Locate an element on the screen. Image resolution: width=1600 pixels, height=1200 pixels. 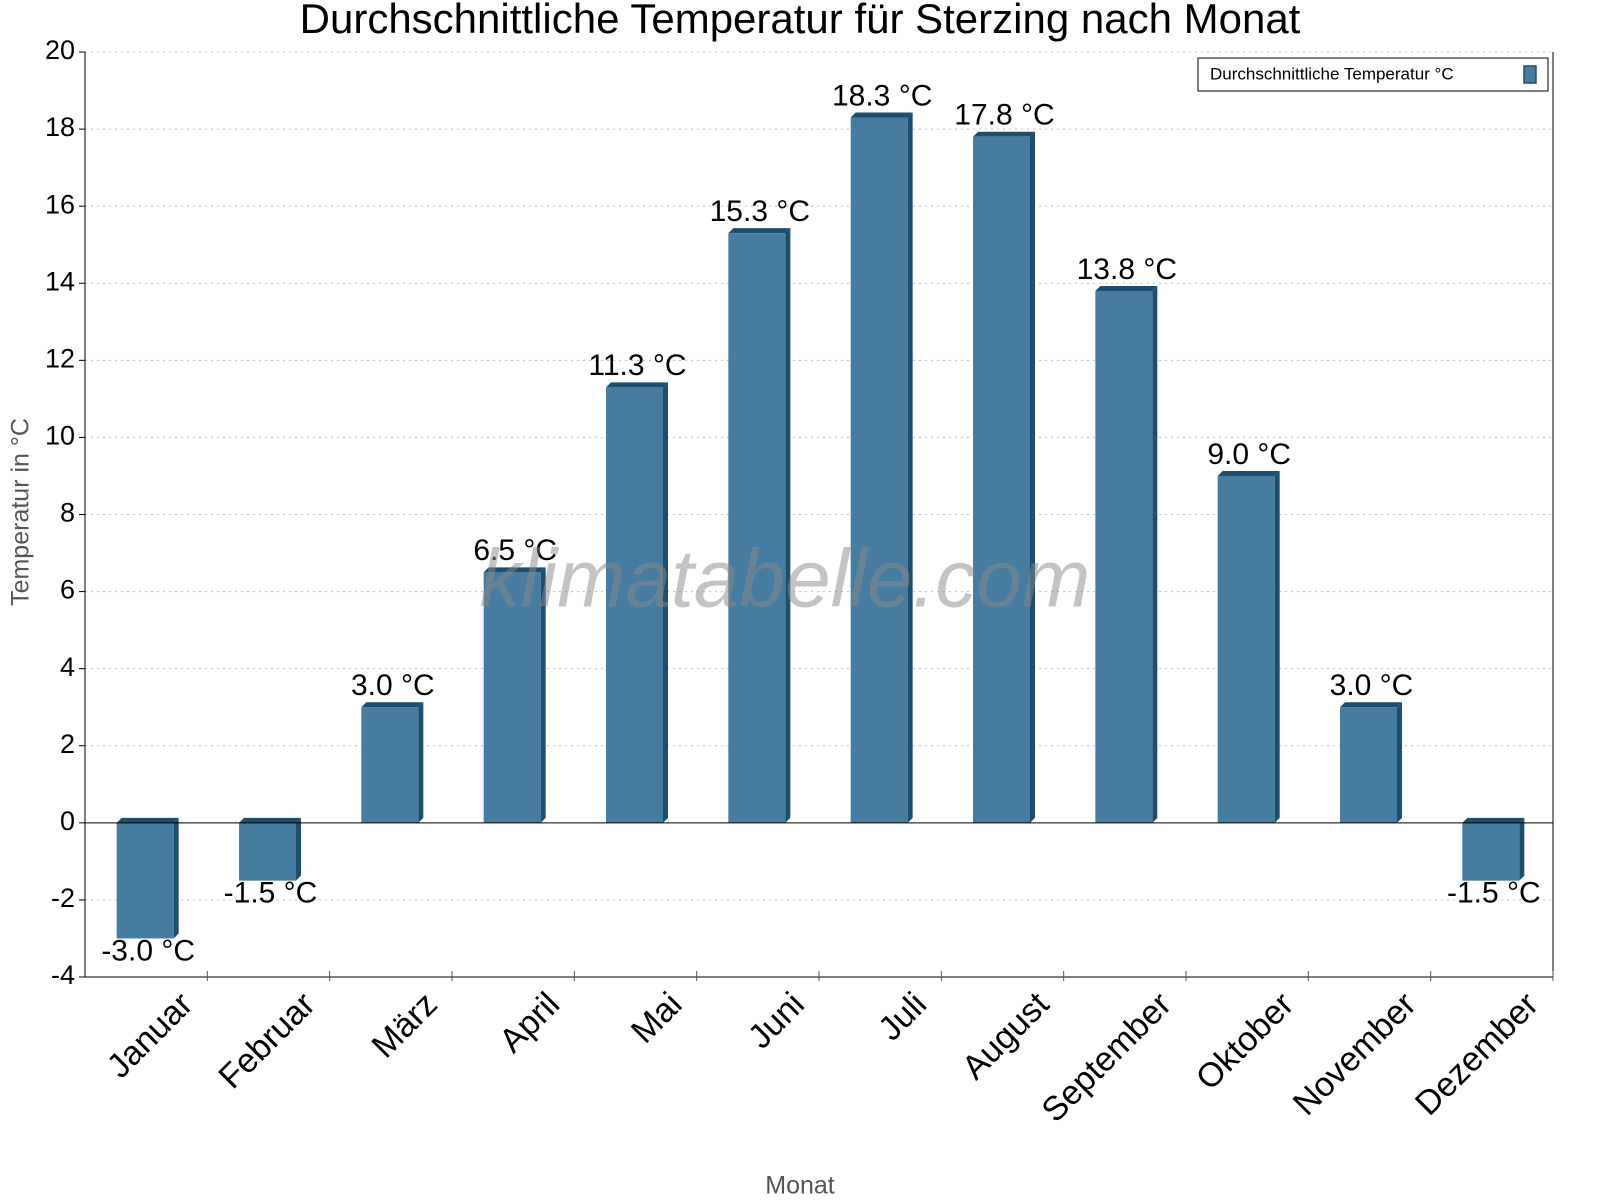
y-tick-label: -4 is located at coordinates (63, 975).